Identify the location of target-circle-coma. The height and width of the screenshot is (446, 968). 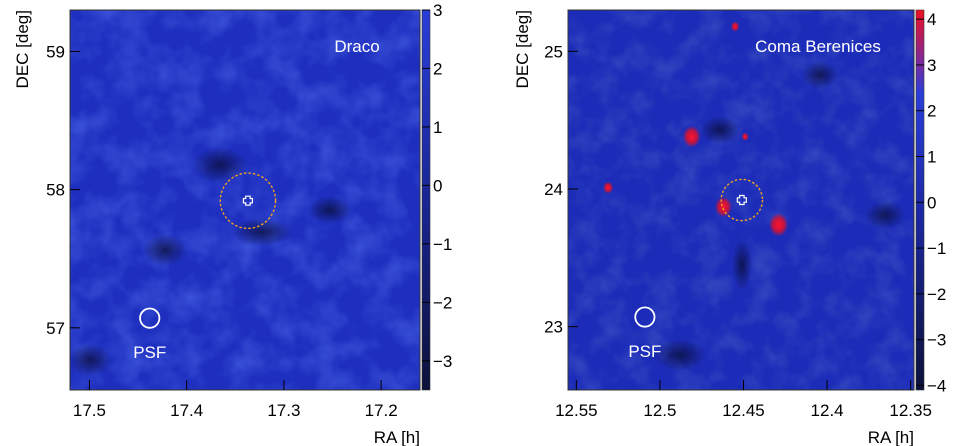
(742, 200).